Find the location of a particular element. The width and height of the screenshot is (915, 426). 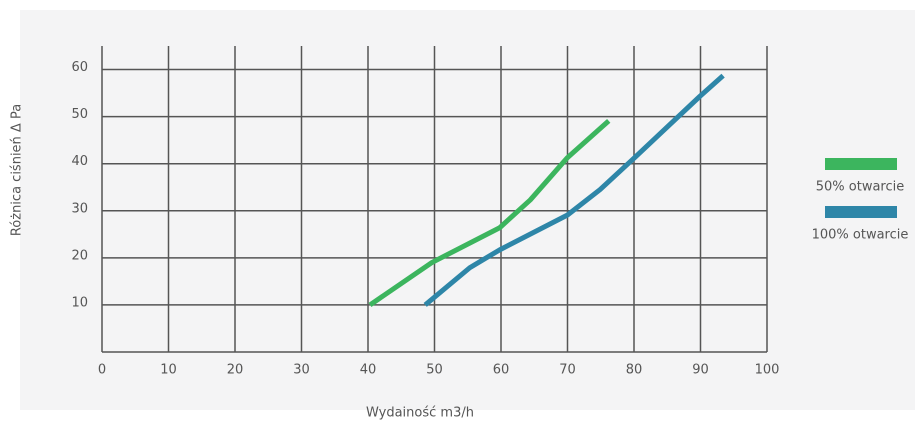

x-axis-label: Wydainość m3/h is located at coordinates (420, 413).